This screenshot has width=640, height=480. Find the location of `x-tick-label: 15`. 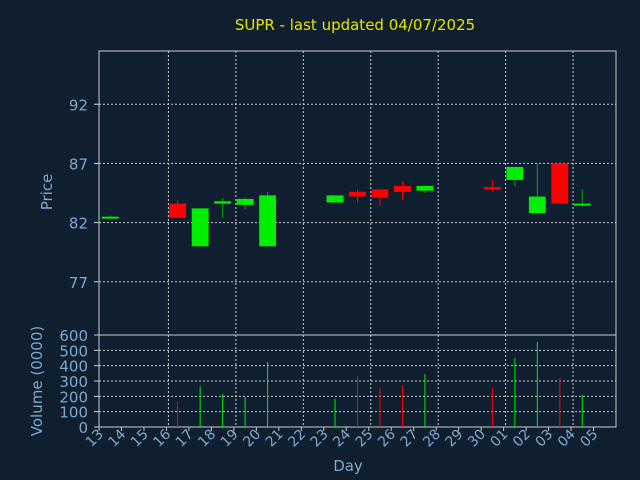

x-tick-label: 15 is located at coordinates (140, 439).